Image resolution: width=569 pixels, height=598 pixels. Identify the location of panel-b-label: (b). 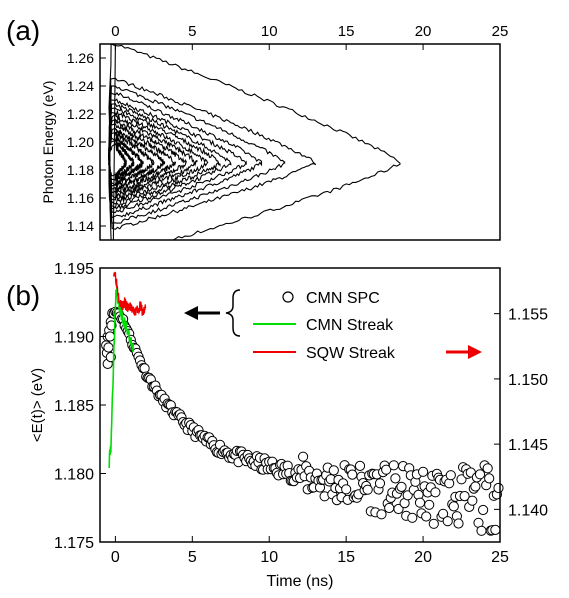
(23, 295).